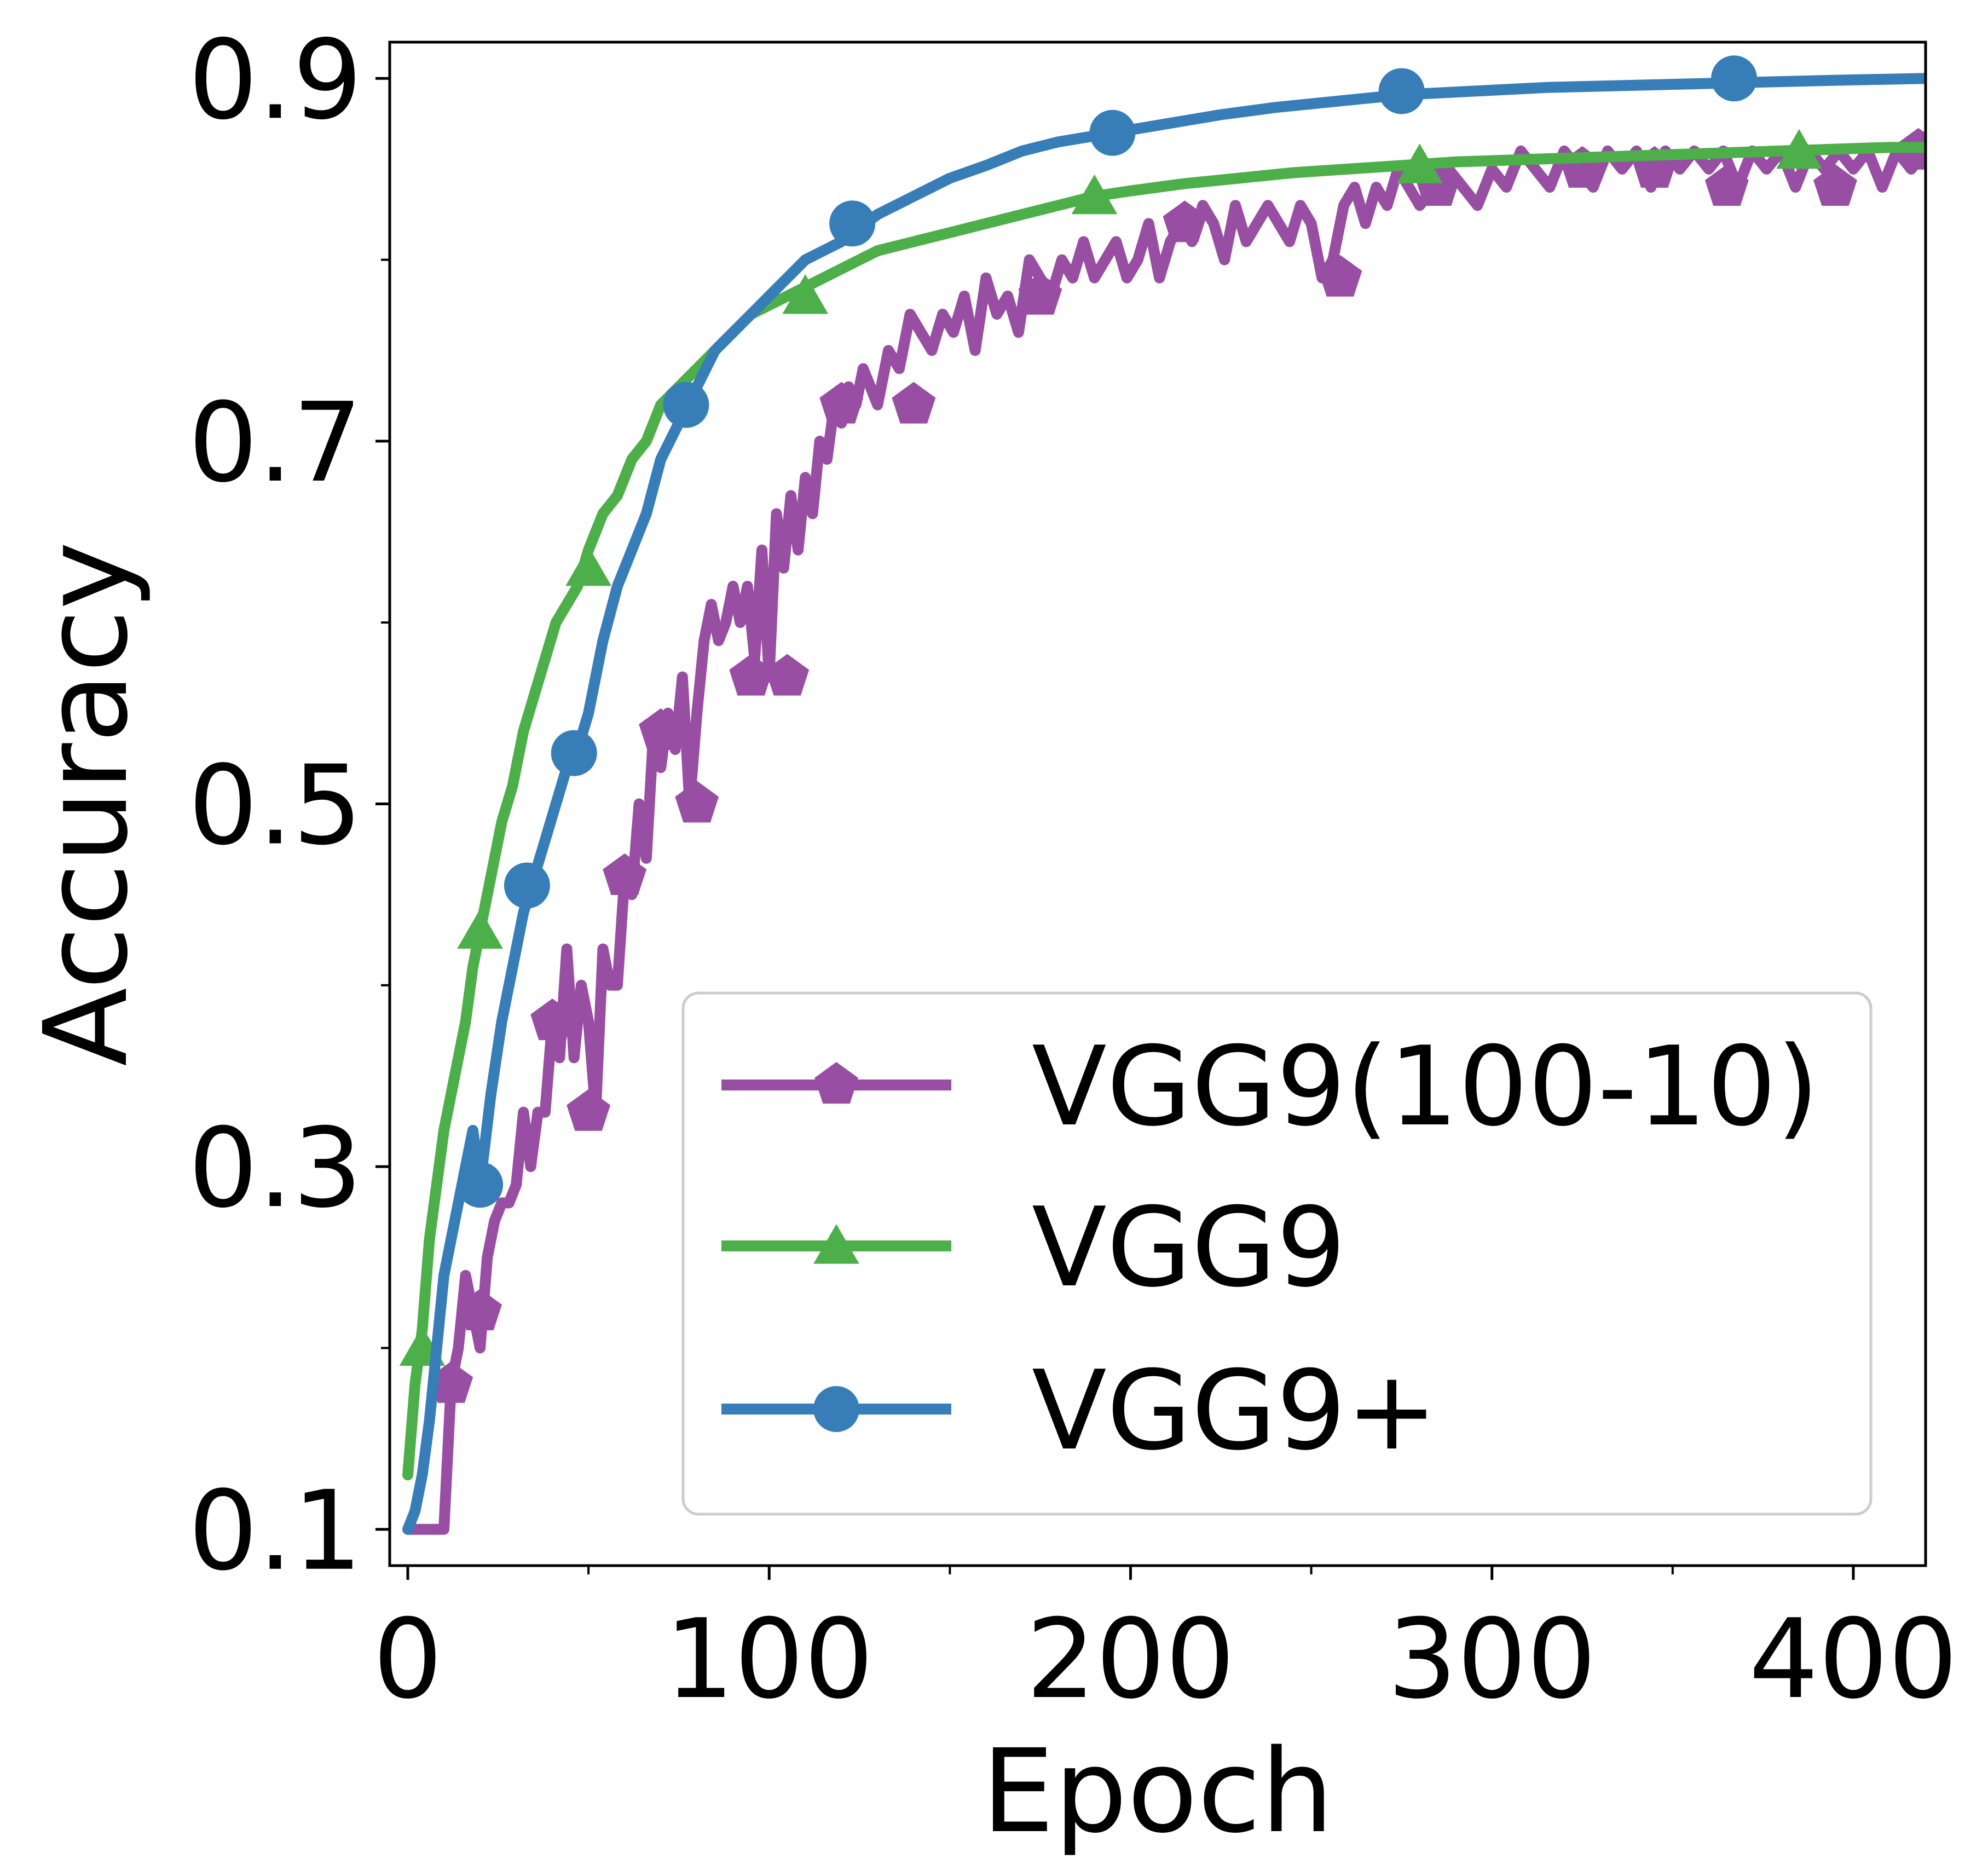 The height and width of the screenshot is (1876, 1988). Describe the element at coordinates (1130, 1659) in the screenshot. I see `x-tick-label: 200` at that location.